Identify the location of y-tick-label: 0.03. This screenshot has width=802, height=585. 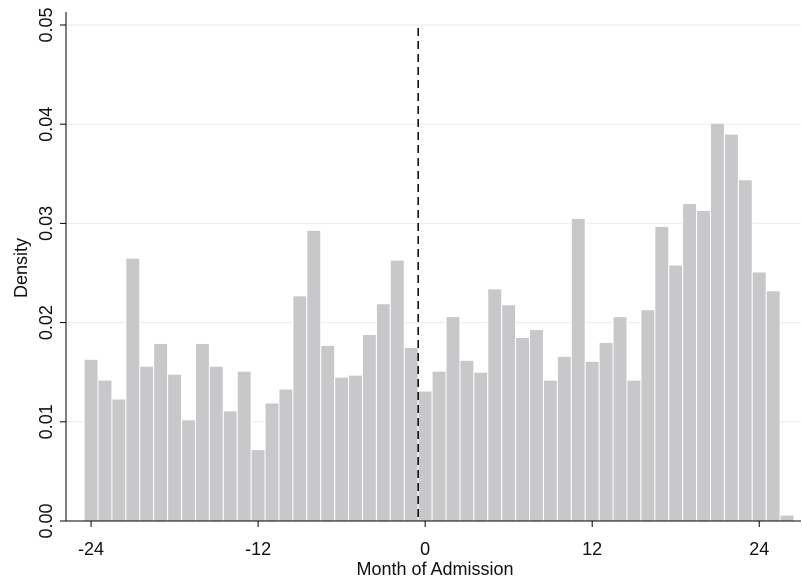
(46, 223).